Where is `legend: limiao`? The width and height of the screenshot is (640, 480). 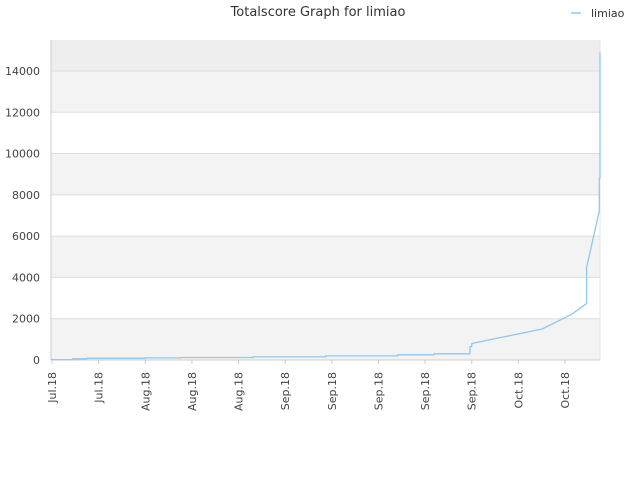 legend: limiao is located at coordinates (598, 13).